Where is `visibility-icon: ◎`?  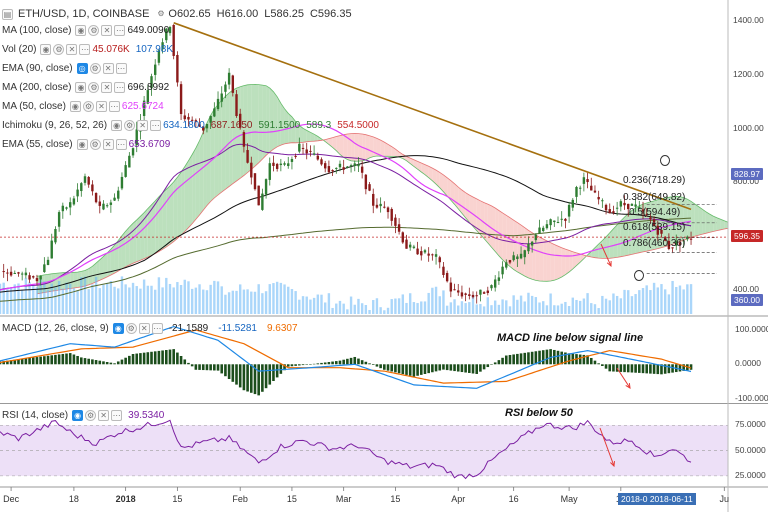 visibility-icon: ◎ is located at coordinates (82, 68).